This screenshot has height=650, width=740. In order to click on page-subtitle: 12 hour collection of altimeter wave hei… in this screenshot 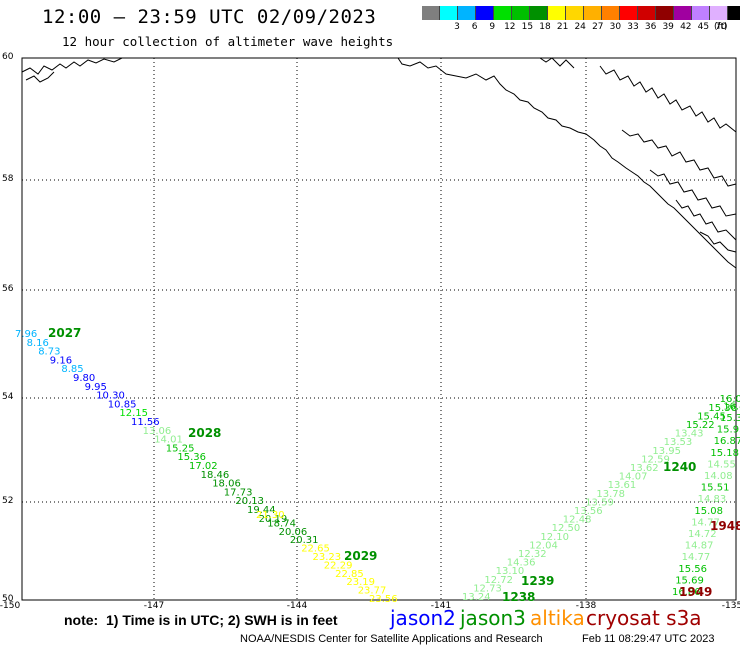, I will do `click(228, 41)`.